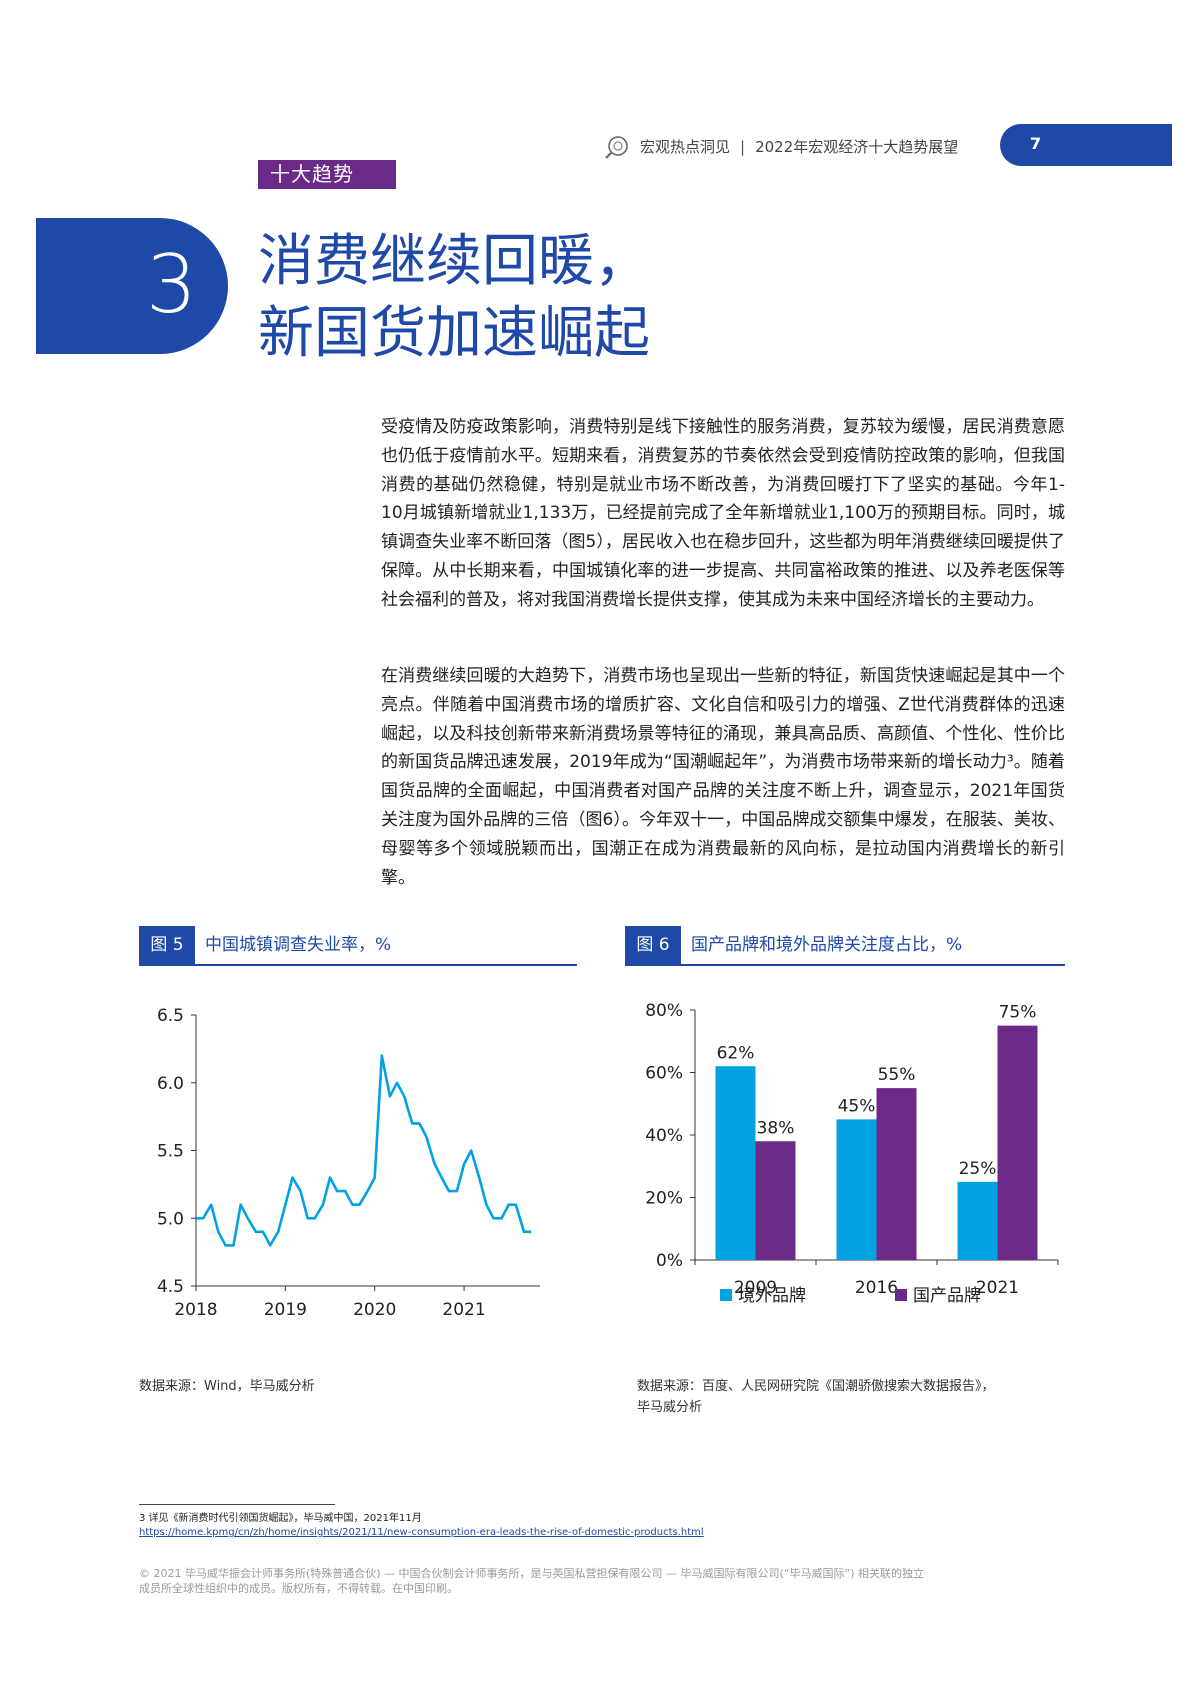 The width and height of the screenshot is (1200, 1698). What do you see at coordinates (857, 1106) in the screenshot?
I see `bar-value-label: 45%` at bounding box center [857, 1106].